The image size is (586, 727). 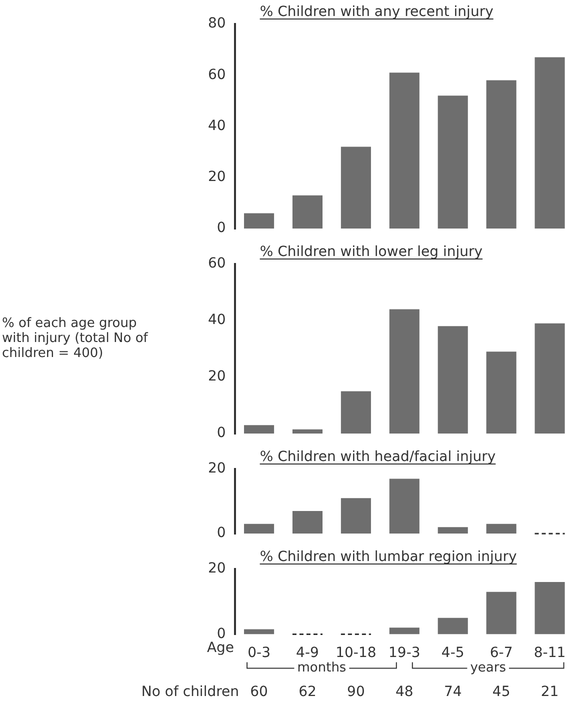 I want to click on y-axis-title: % of each age group with injury (total No of children = 400), so click(x=75, y=339).